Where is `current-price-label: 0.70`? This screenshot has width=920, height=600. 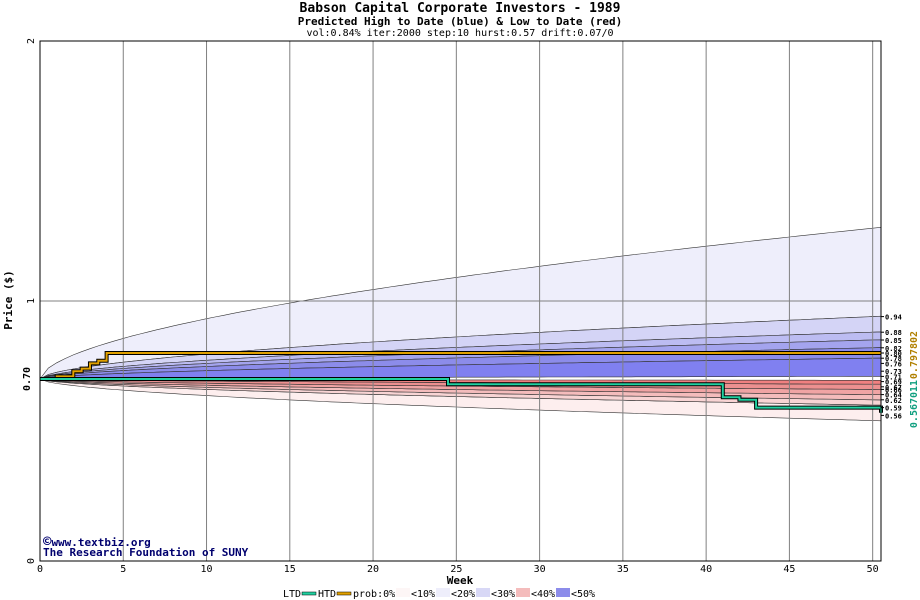
current-price-label: 0.70 is located at coordinates (27, 379).